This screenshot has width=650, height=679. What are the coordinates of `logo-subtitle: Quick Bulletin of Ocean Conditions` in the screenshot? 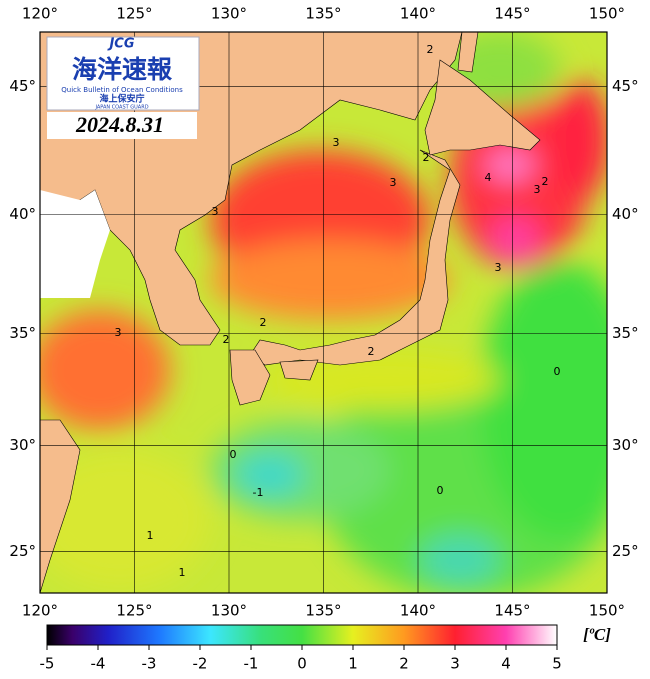 It's located at (122, 90).